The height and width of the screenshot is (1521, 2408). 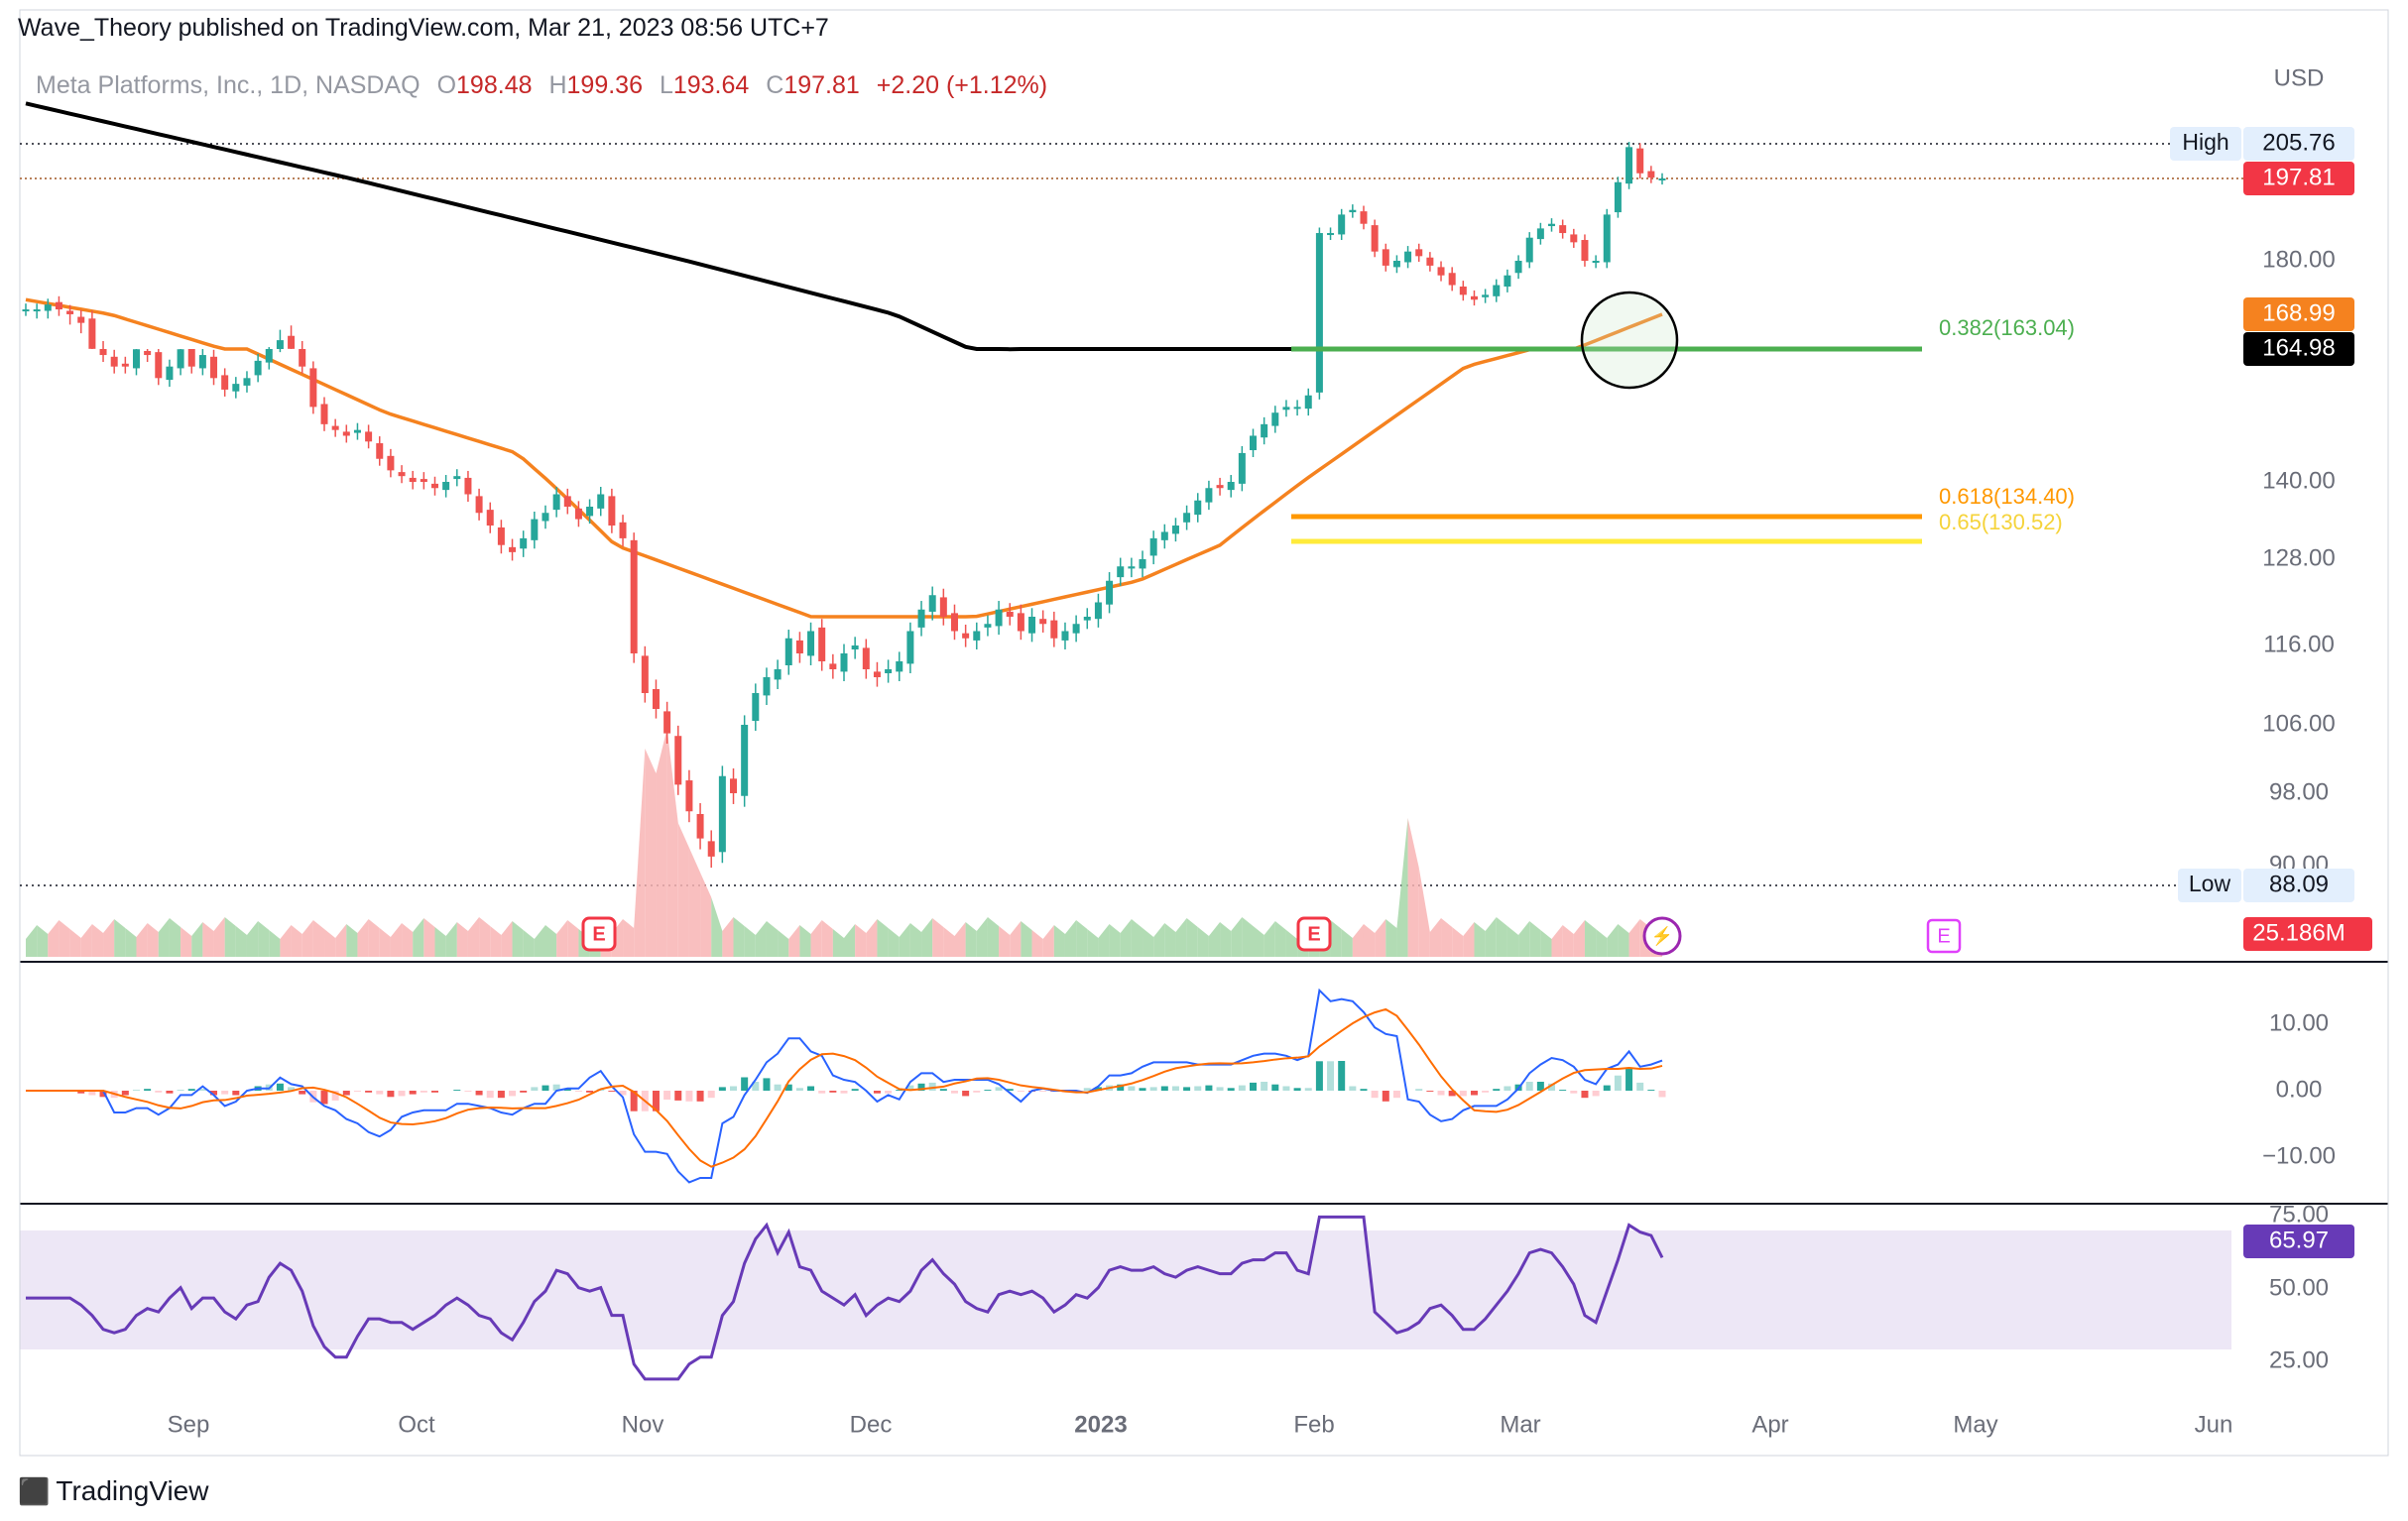 I want to click on price-axis-tick: 116.00, so click(x=2299, y=644).